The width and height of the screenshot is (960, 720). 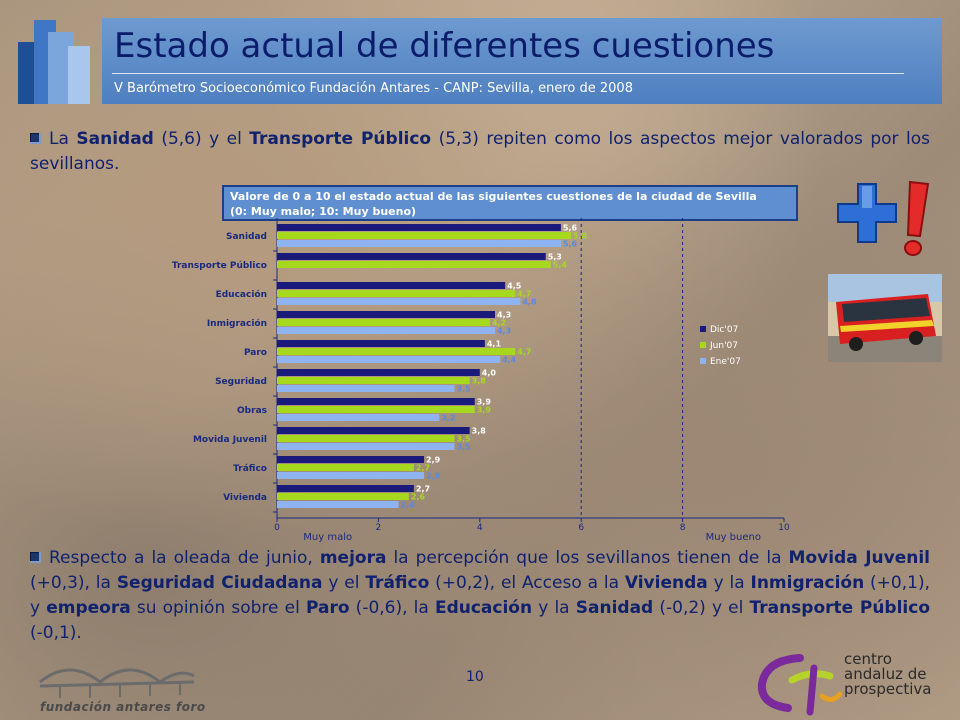 I want to click on intro-text-run: La, so click(x=63, y=139).